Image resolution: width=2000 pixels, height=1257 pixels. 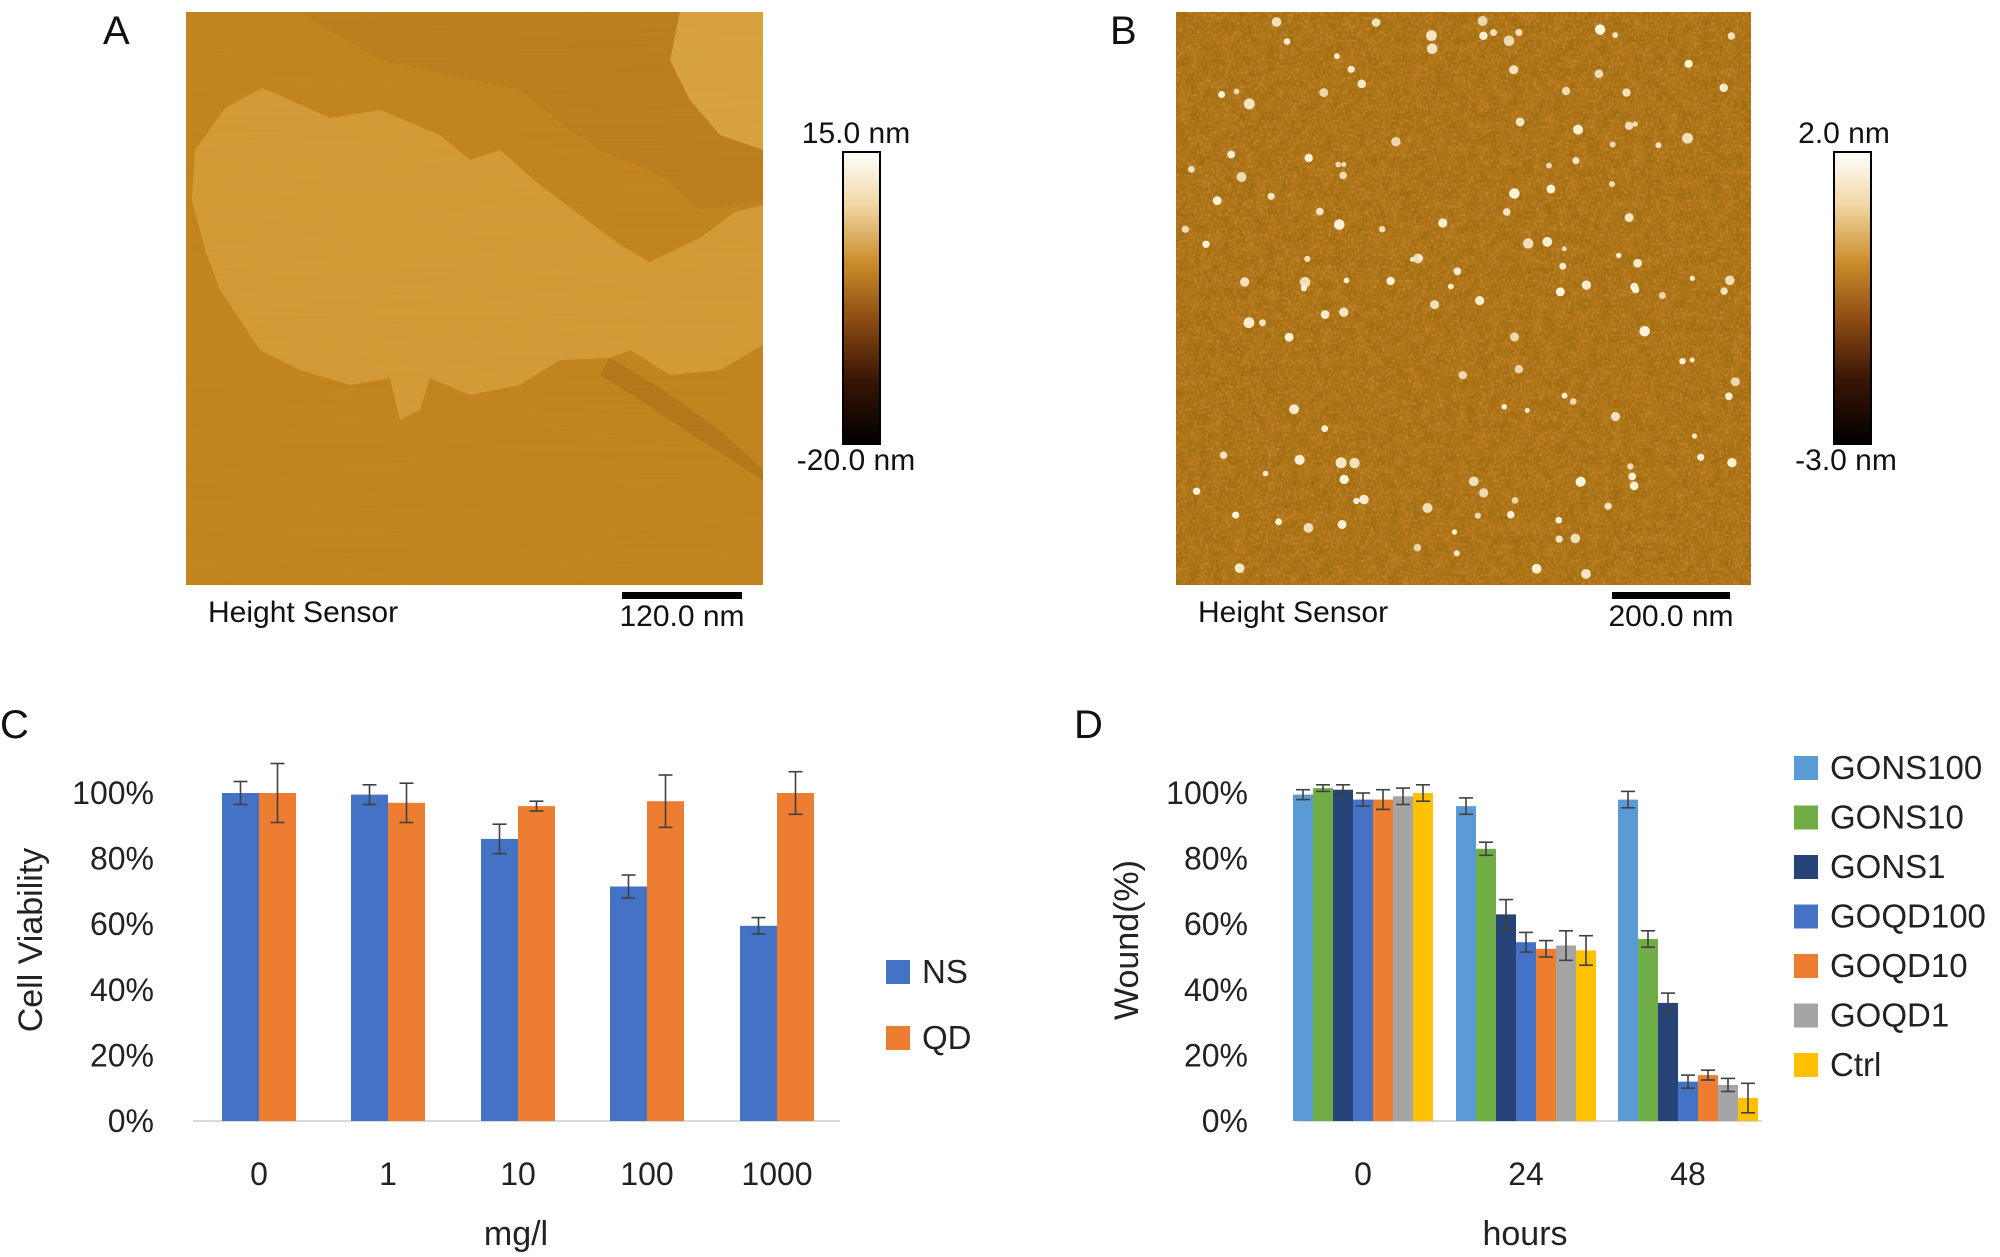 What do you see at coordinates (31, 940) in the screenshot?
I see `chart-c-y-axis-title: Cell Viability` at bounding box center [31, 940].